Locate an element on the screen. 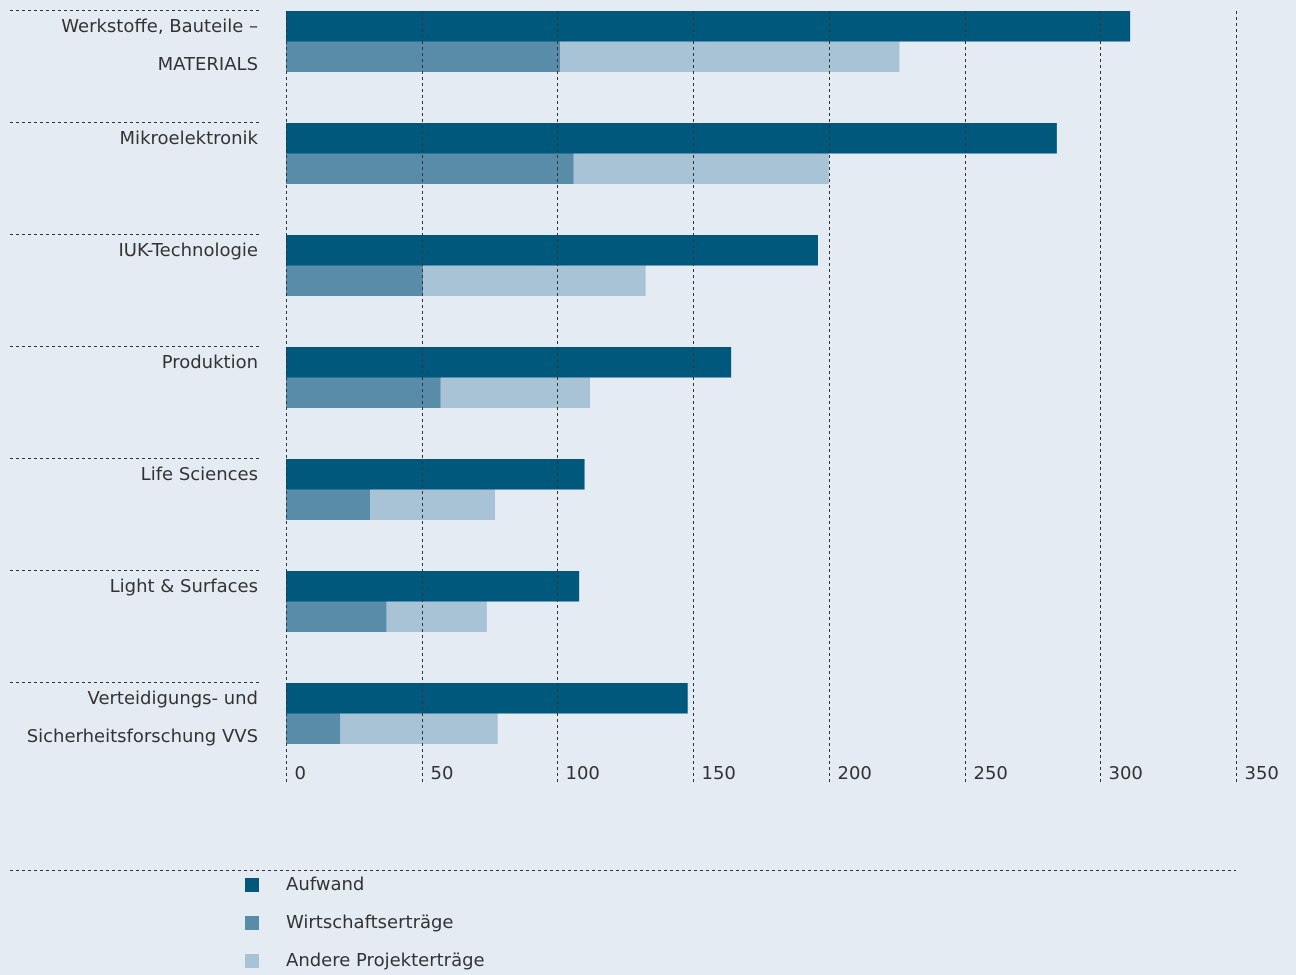 This screenshot has width=1296, height=975. x-tick-label: 200 is located at coordinates (855, 773).